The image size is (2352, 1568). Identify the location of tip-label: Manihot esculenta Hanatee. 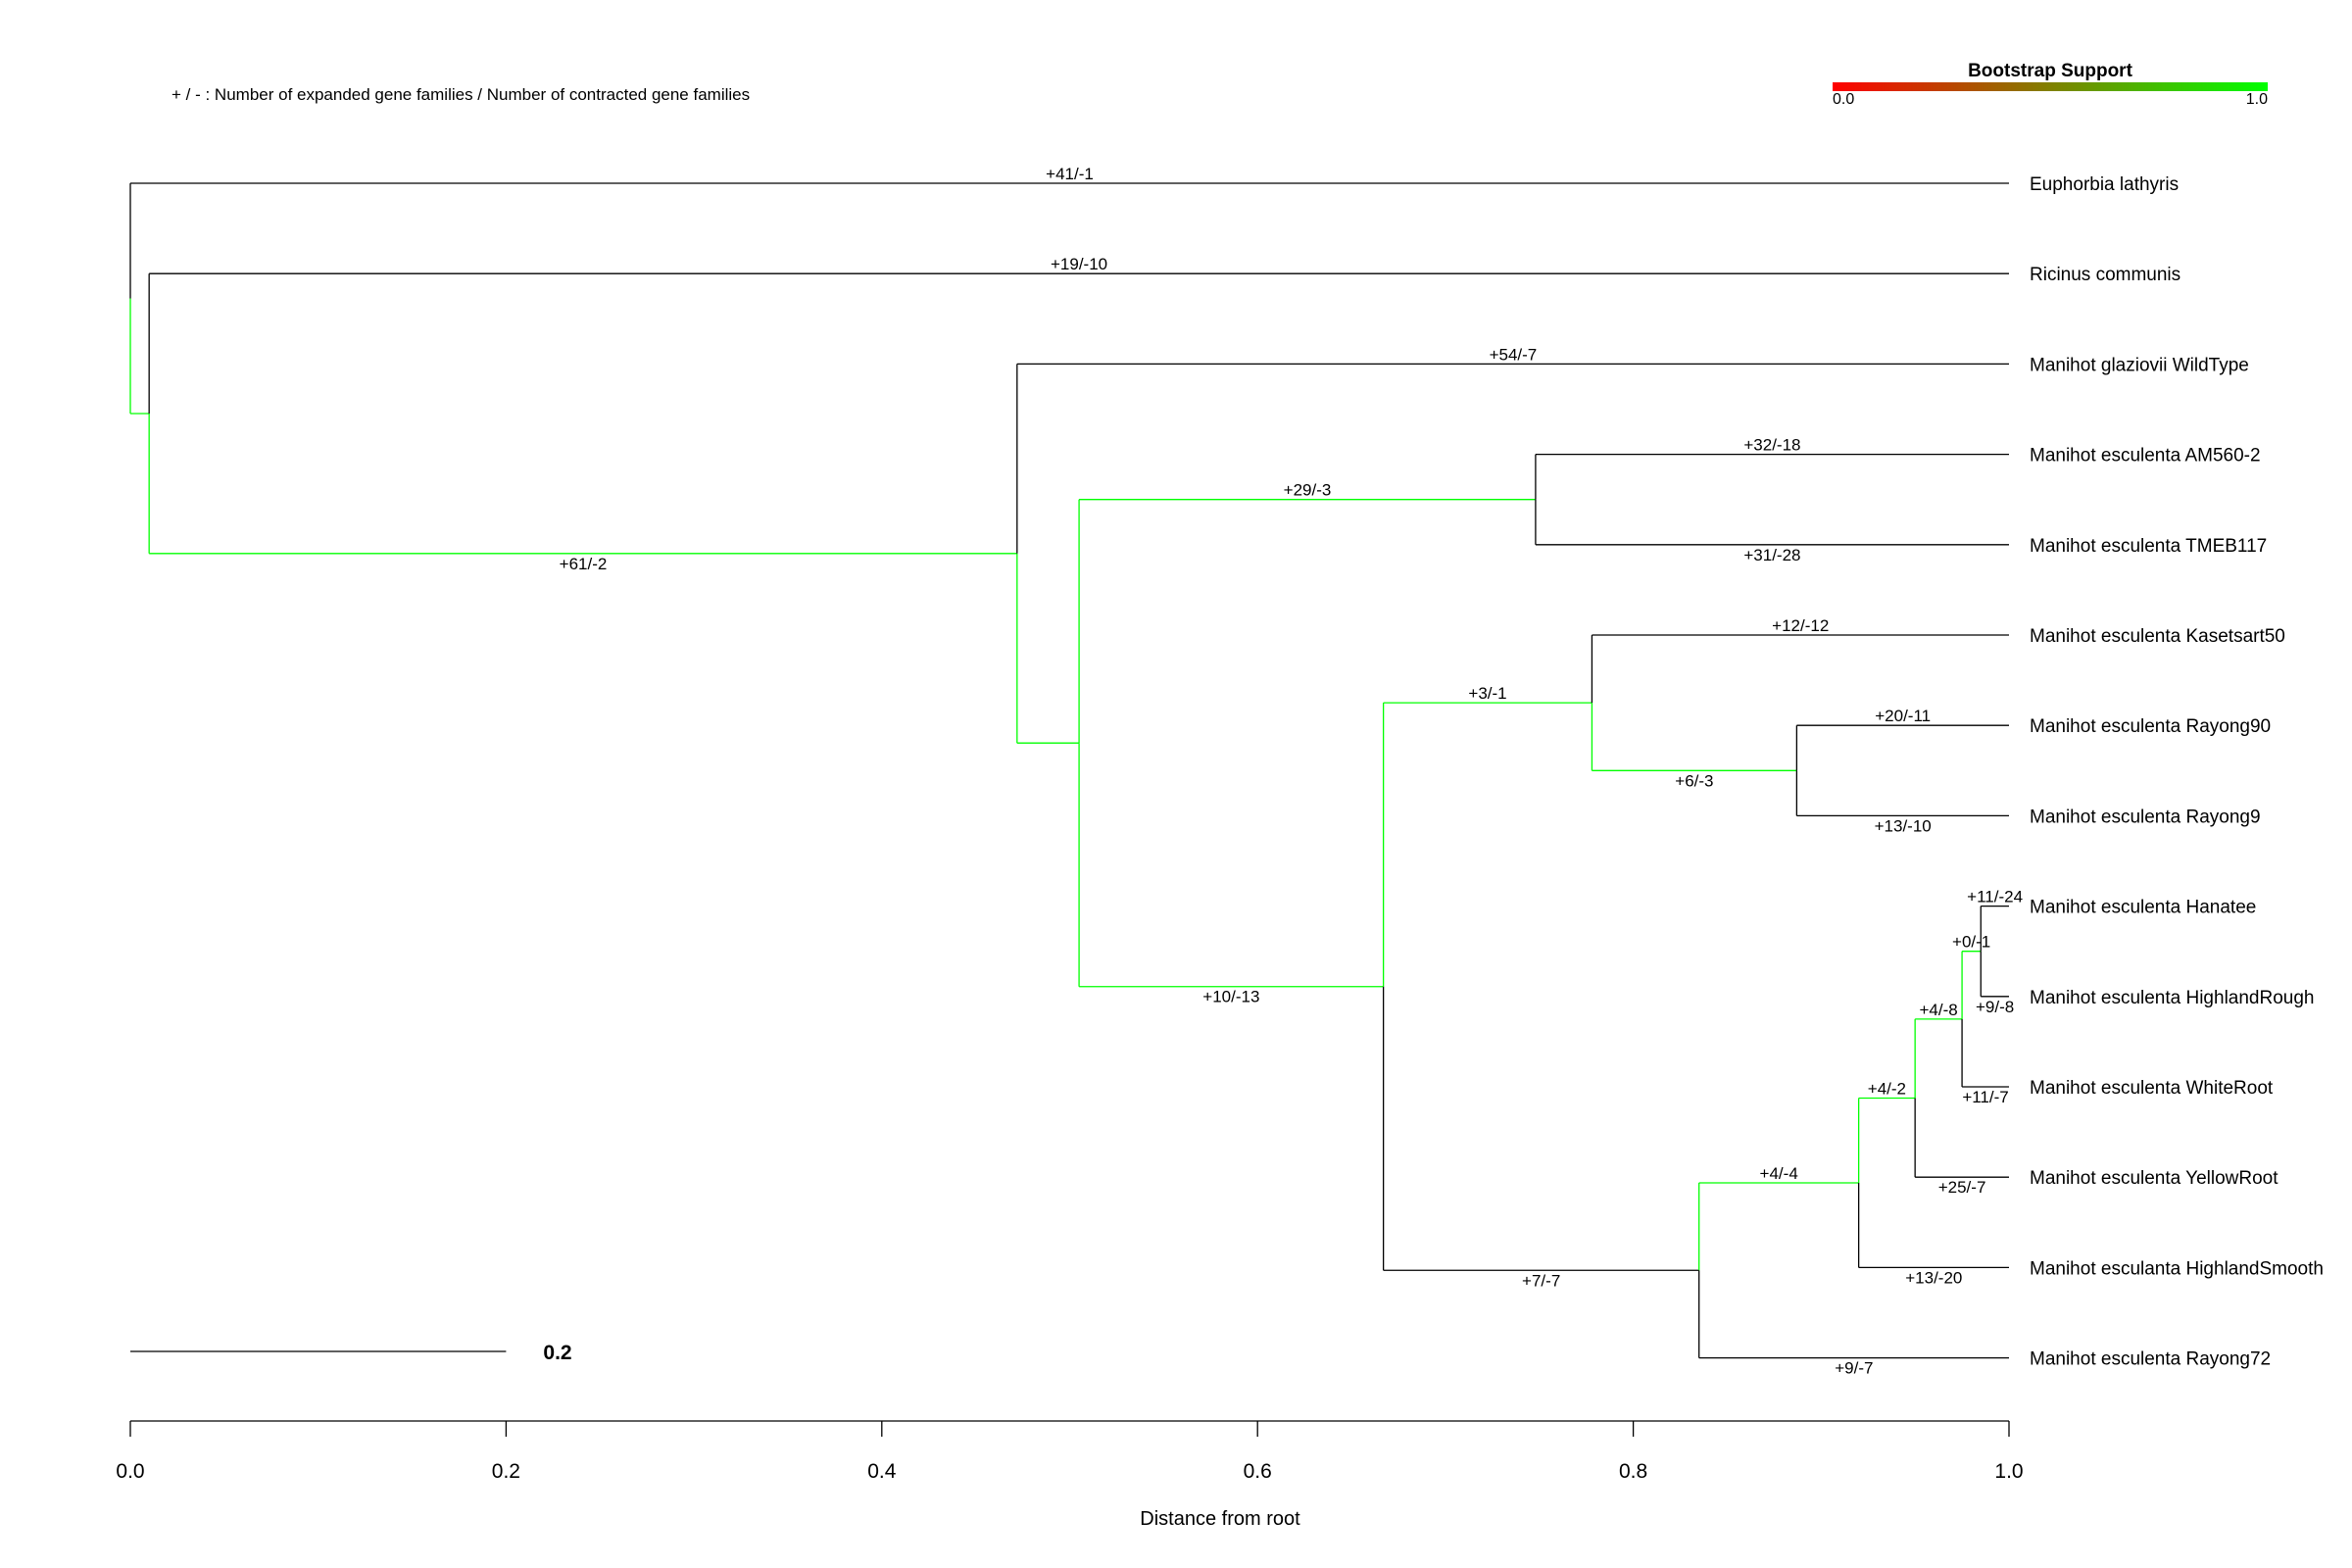
(2143, 908).